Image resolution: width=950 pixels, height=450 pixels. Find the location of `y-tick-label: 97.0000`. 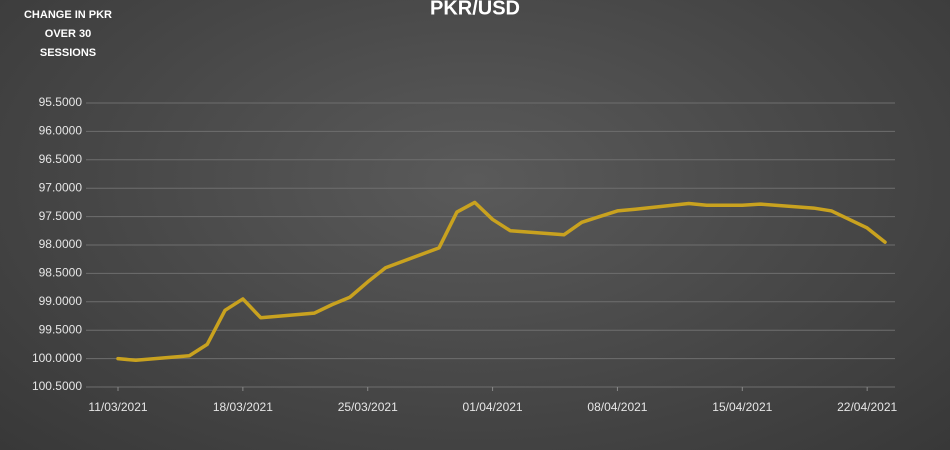

y-tick-label: 97.0000 is located at coordinates (61, 187).